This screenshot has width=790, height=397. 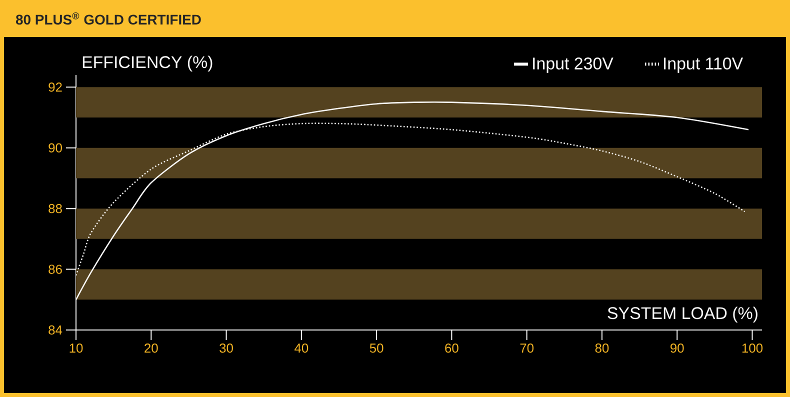 What do you see at coordinates (55, 87) in the screenshot?
I see `y-tick-label: 92` at bounding box center [55, 87].